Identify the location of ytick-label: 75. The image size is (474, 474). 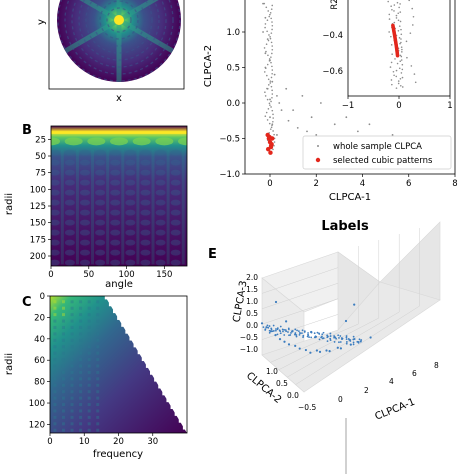
(40, 174).